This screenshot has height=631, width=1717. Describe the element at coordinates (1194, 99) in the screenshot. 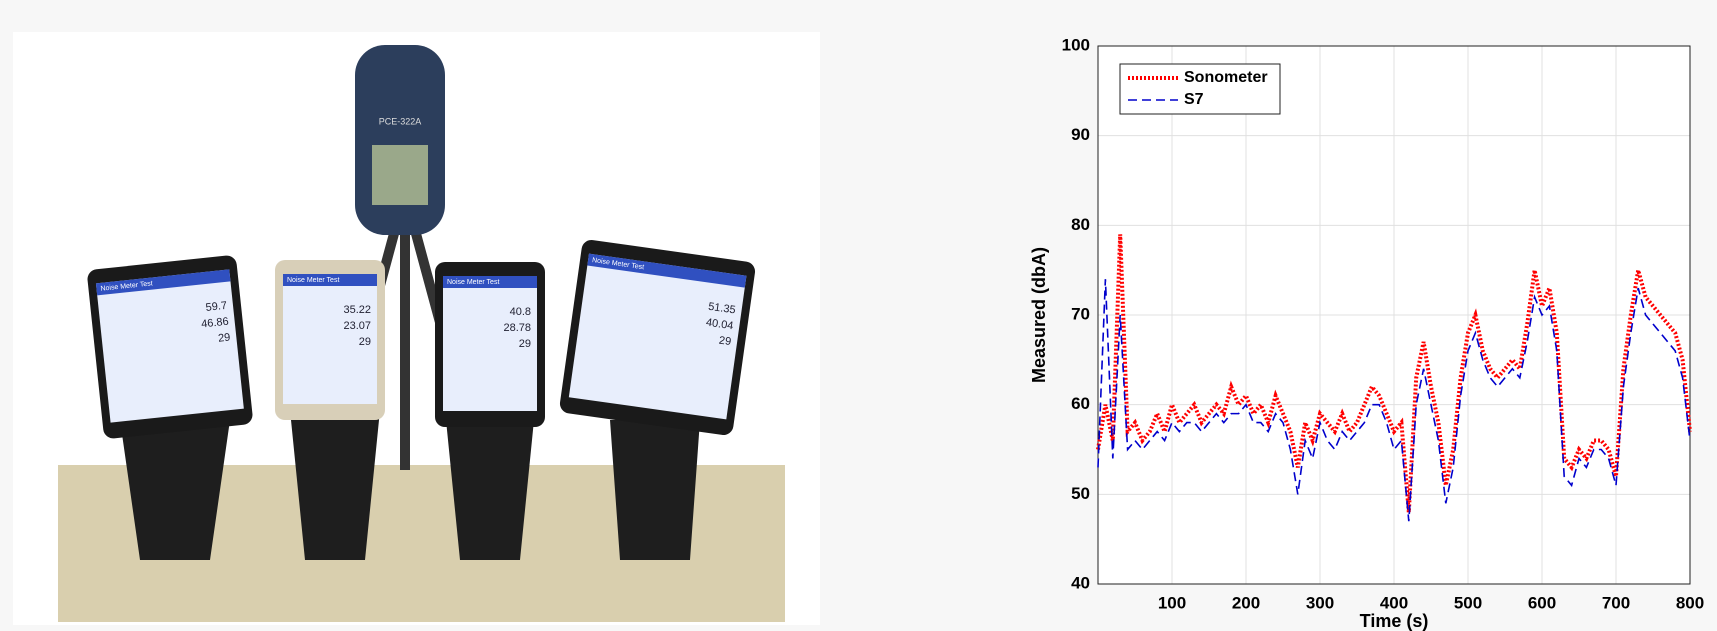

I see `legend-label: S7` at that location.